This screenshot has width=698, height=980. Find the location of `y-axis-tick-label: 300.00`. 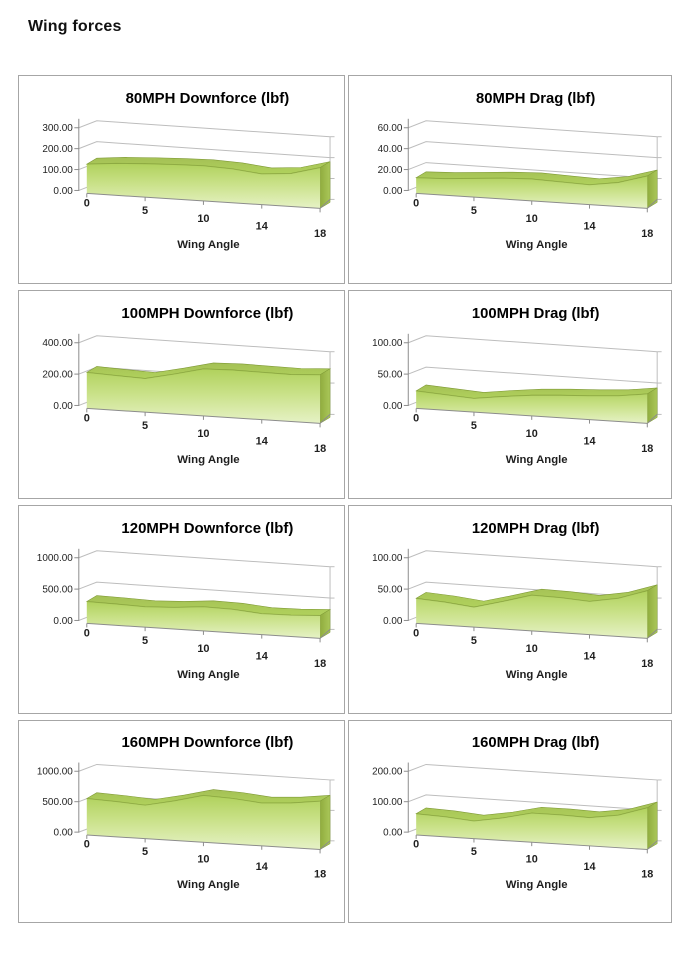

y-axis-tick-label: 300.00 is located at coordinates (57, 128).